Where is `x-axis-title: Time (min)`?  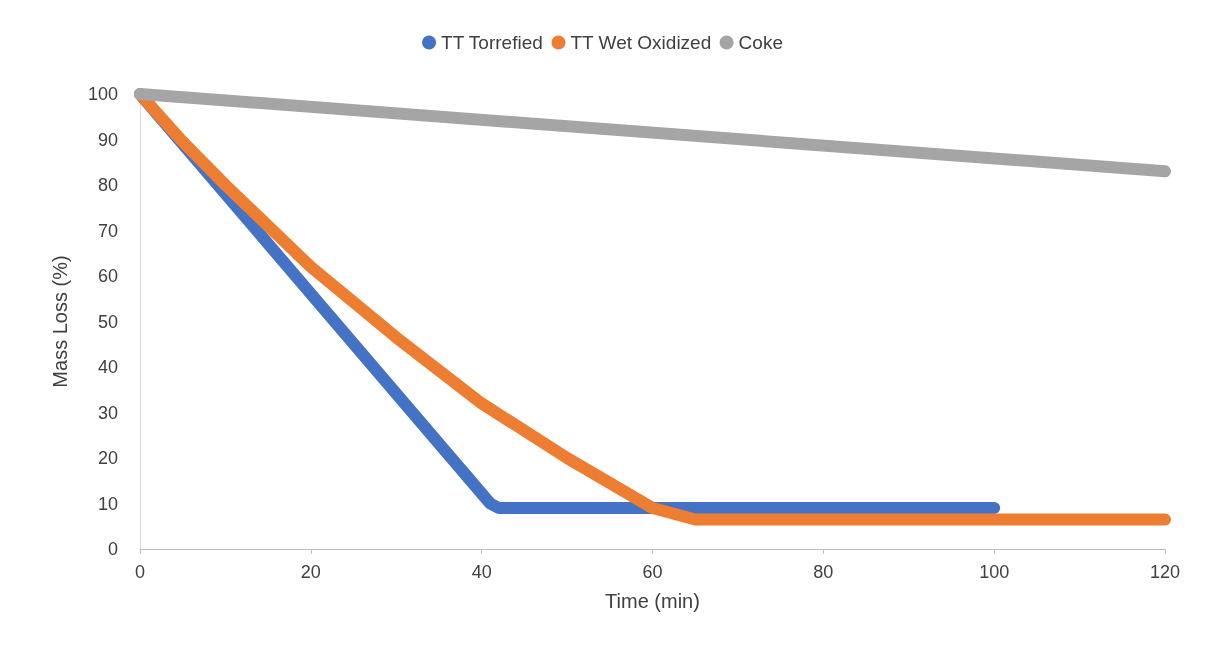 x-axis-title: Time (min) is located at coordinates (652, 601).